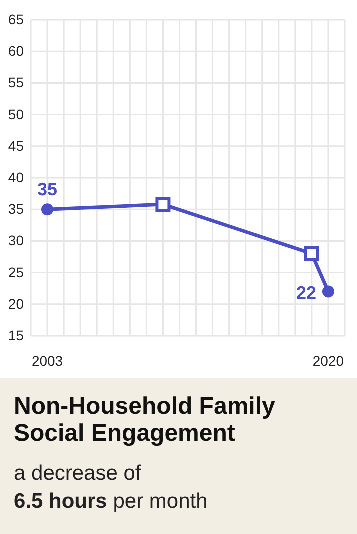 Image resolution: width=357 pixels, height=534 pixels. Describe the element at coordinates (328, 360) in the screenshot. I see `x-tick-label: 2020` at that location.